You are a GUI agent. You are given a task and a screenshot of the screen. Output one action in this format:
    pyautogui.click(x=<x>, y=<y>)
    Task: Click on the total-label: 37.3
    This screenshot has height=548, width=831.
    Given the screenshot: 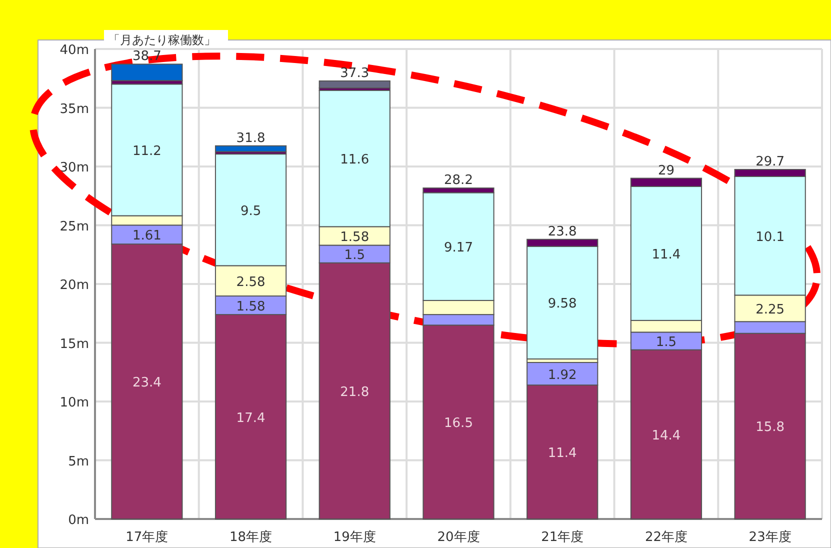 What is the action you would take?
    pyautogui.click(x=355, y=73)
    